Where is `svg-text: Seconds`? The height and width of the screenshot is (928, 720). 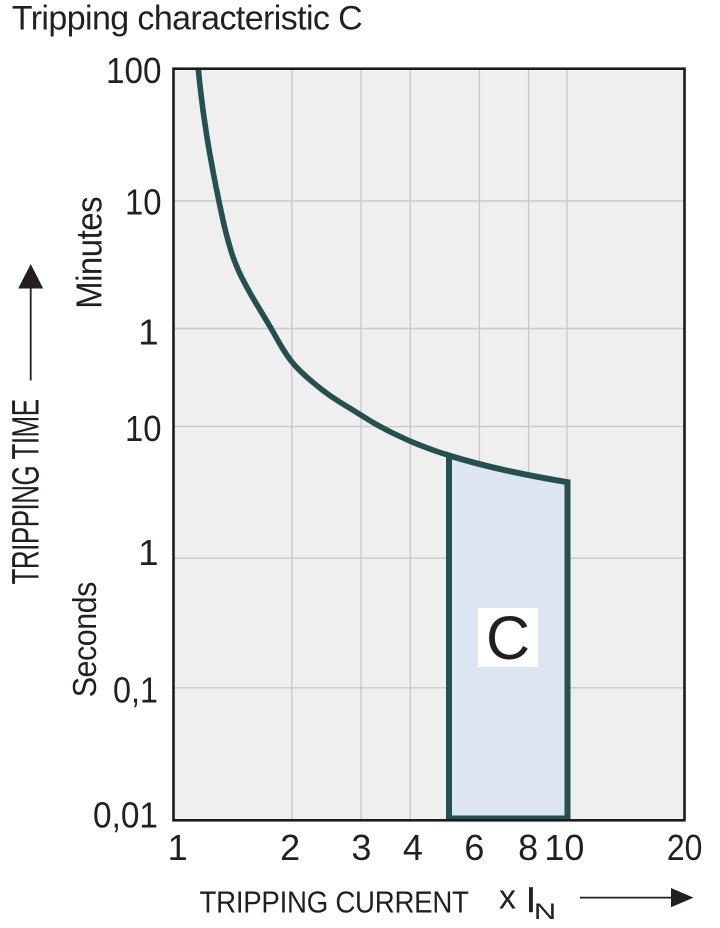 svg-text: Seconds is located at coordinates (84, 639).